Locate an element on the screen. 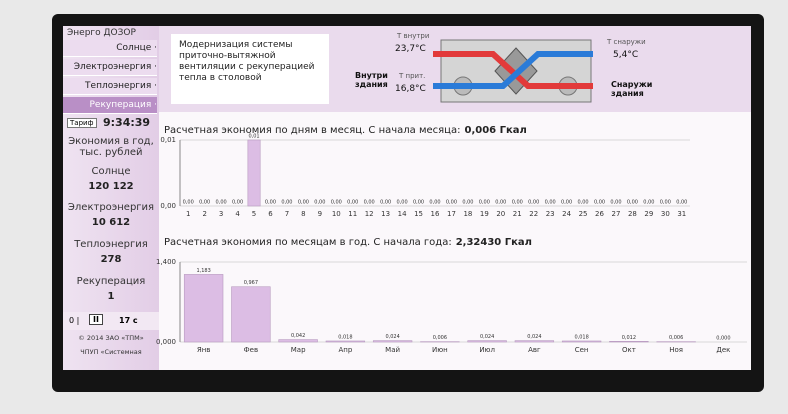 This screenshot has width=788, height=414. x-tick-label: 17 is located at coordinates (451, 214).